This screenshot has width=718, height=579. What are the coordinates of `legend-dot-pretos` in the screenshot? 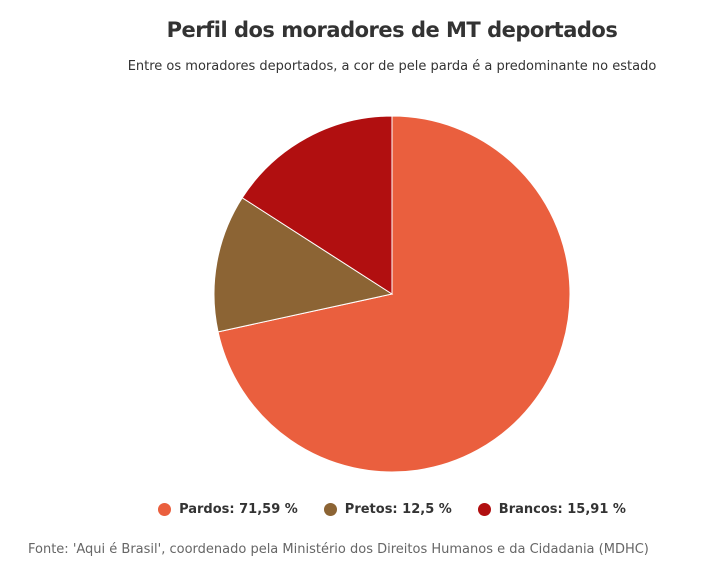 It's located at (330, 509).